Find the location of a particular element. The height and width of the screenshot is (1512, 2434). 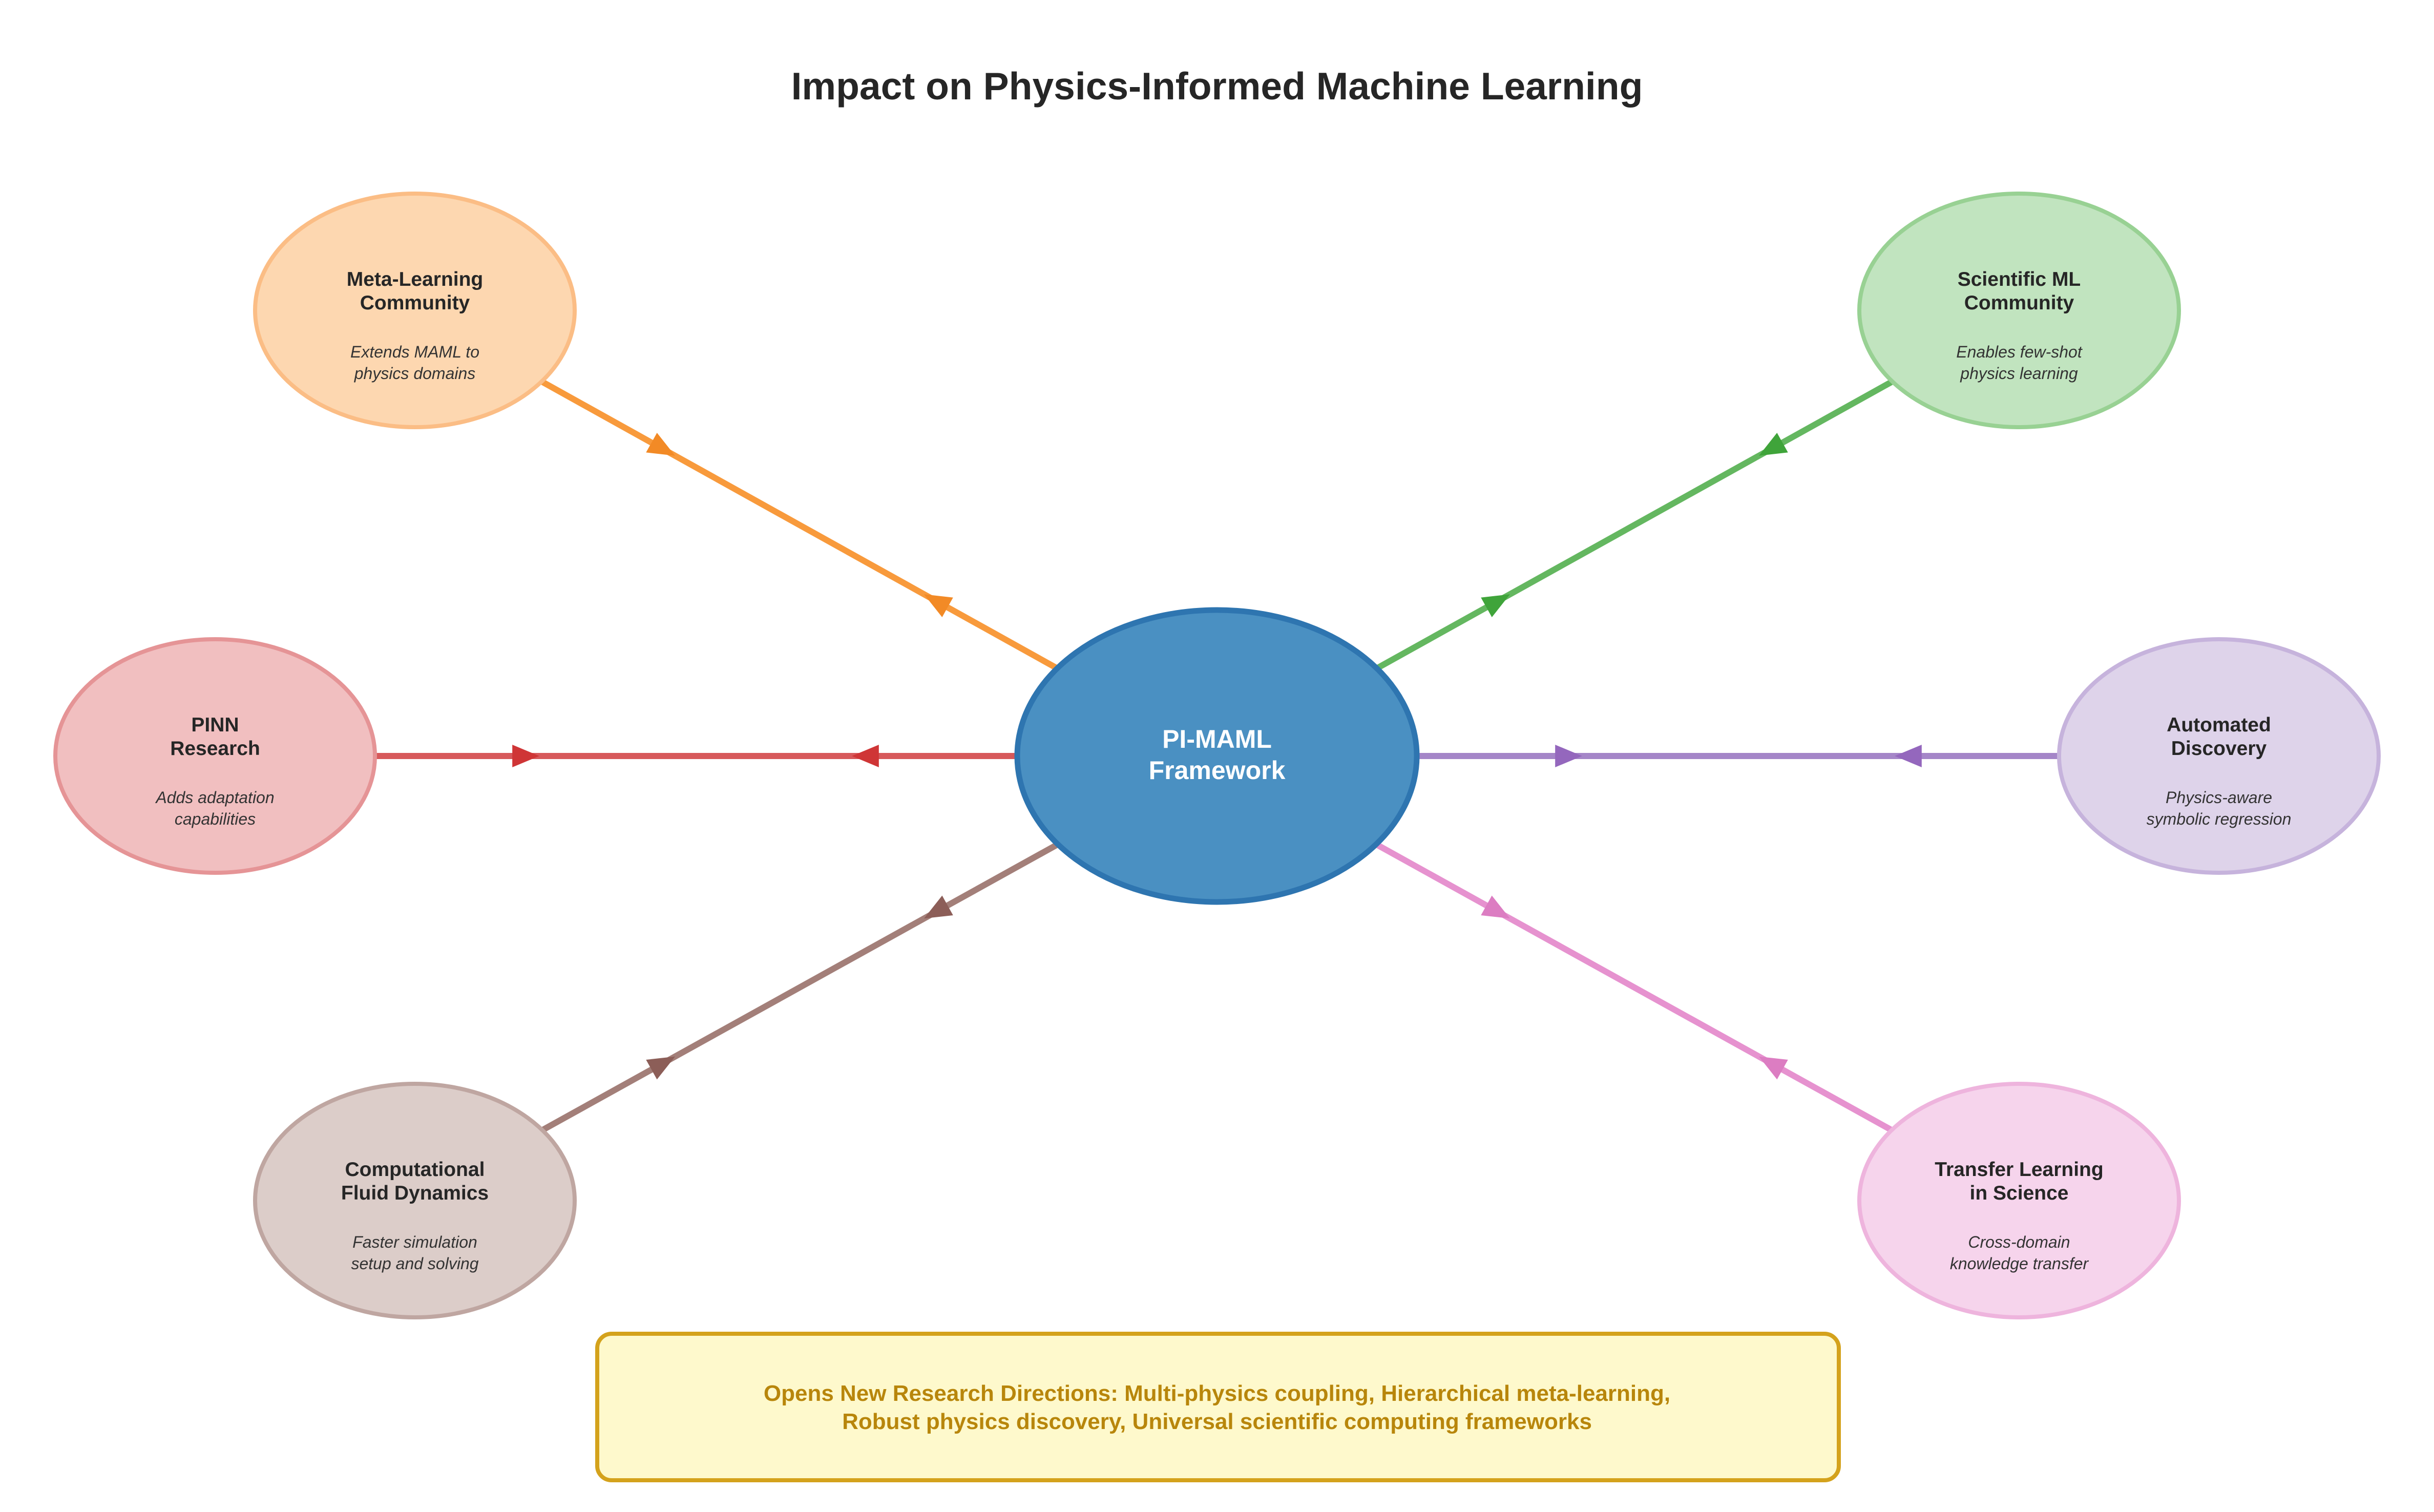

cfd-arrow-inbound-icon is located at coordinates (661, 1068).